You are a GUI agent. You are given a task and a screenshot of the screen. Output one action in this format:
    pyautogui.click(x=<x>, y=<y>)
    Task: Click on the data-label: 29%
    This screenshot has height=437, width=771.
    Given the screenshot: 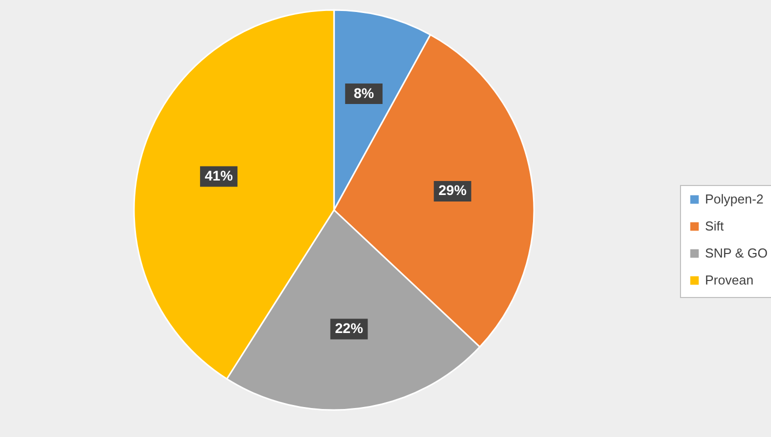 What is the action you would take?
    pyautogui.click(x=453, y=190)
    